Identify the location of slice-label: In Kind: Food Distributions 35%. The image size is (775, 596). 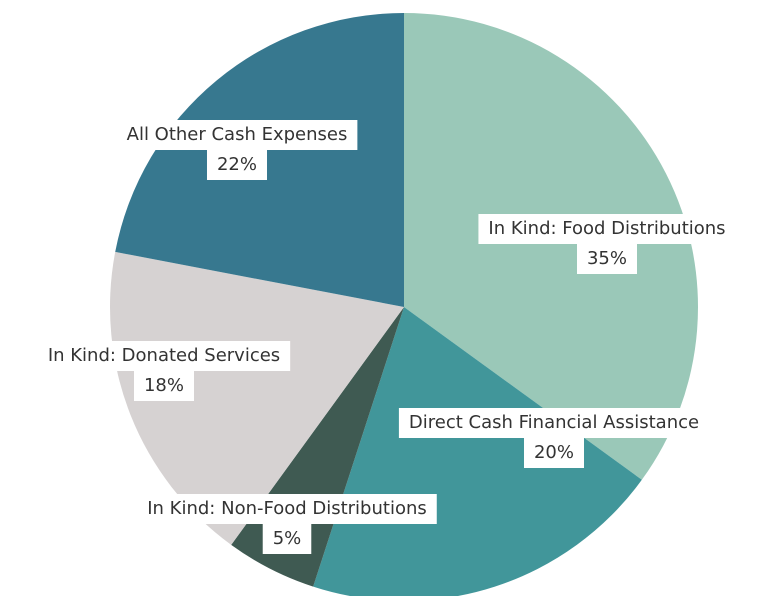
(607, 244).